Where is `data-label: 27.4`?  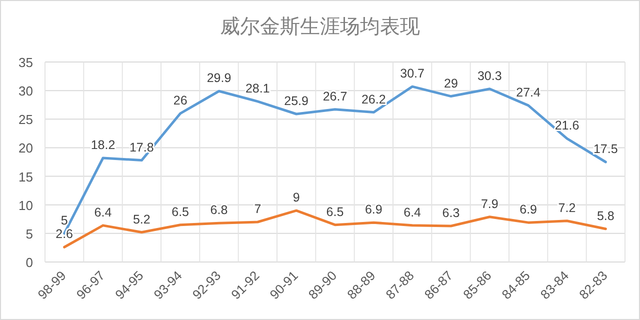
data-label: 27.4 is located at coordinates (528, 92).